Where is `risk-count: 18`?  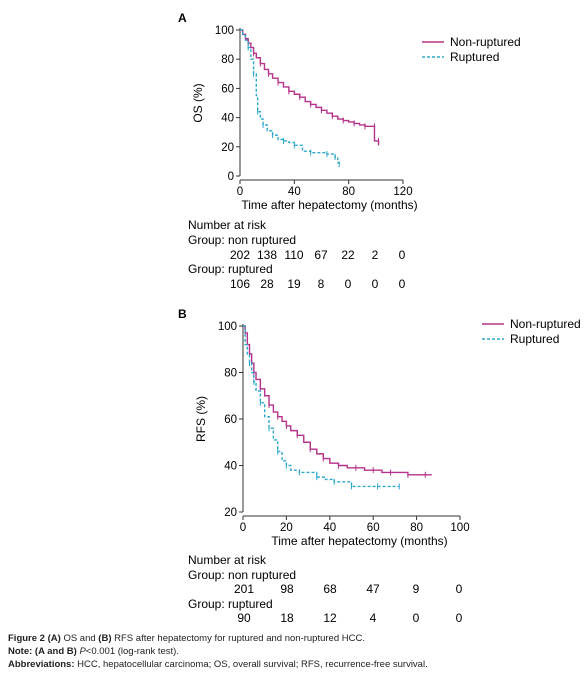 risk-count: 18 is located at coordinates (287, 618).